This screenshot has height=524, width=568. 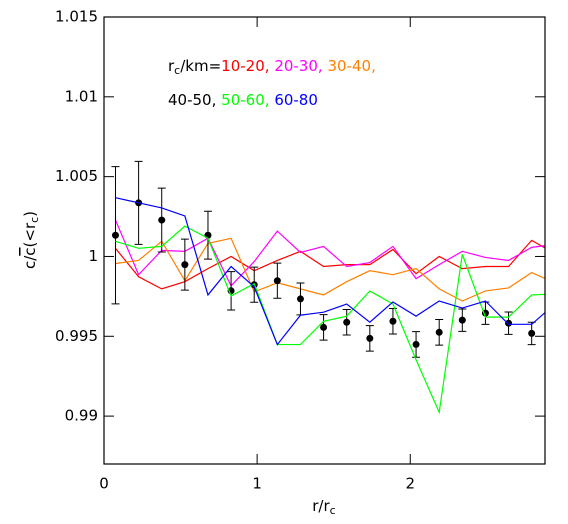 I want to click on legend-entry: 10-20, so click(x=243, y=66).